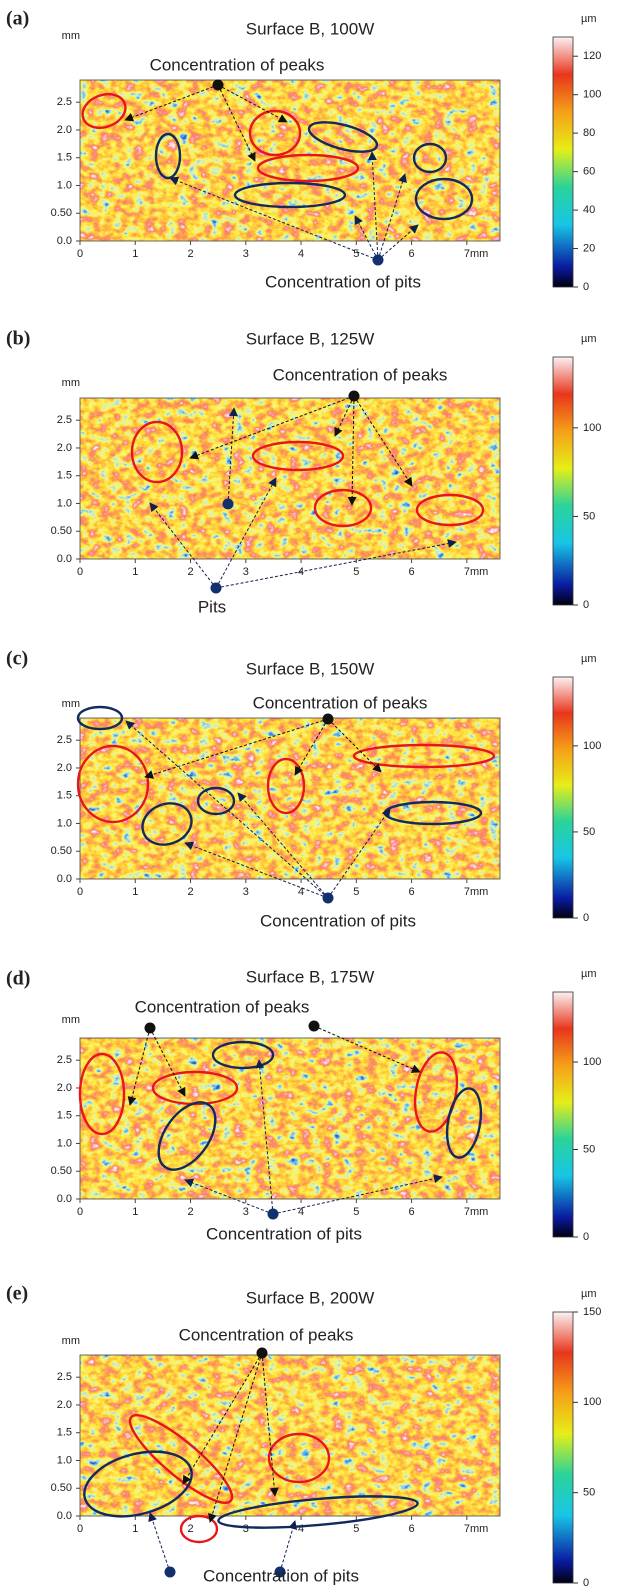 This screenshot has width=624, height=1592. I want to click on surface-map, so click(290, 1118).